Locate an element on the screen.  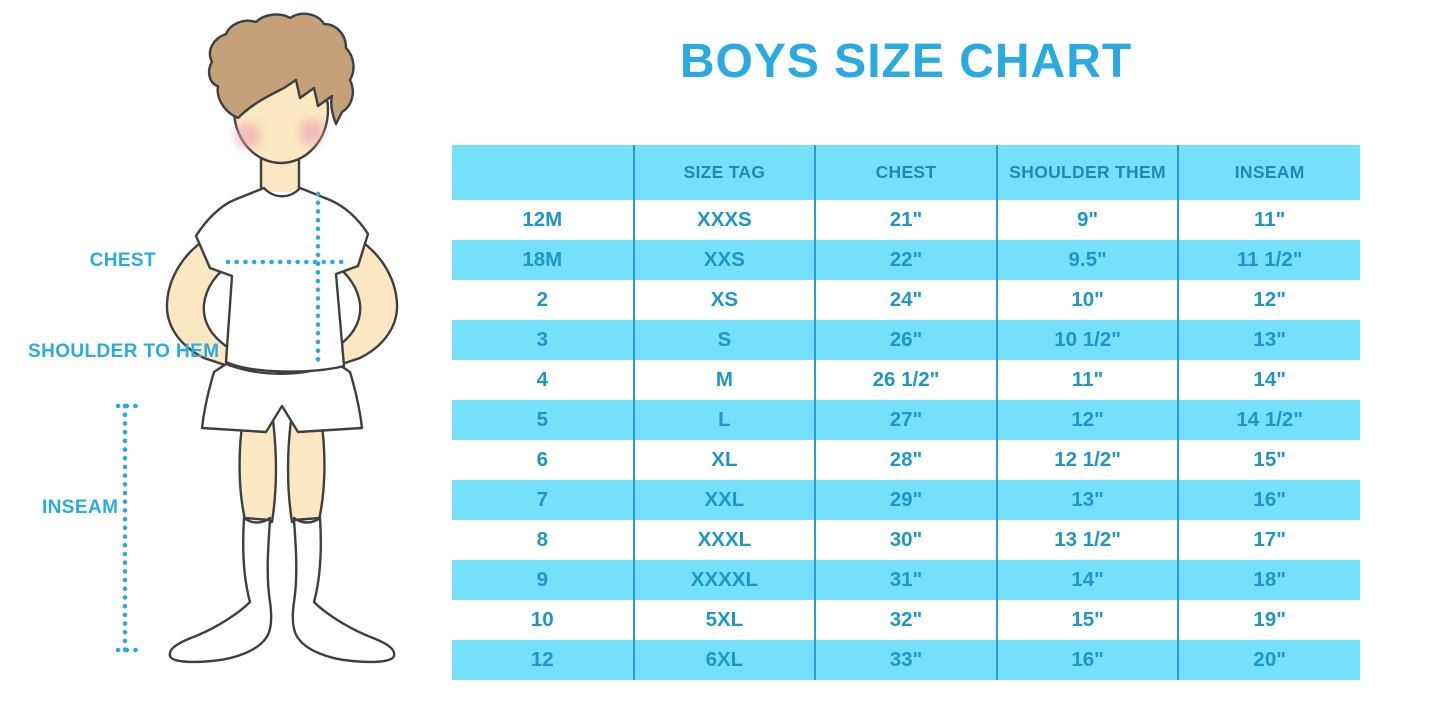
size-table-header-row: SIZE TAG CHEST SHOULDER THEM INSEAM is located at coordinates (906, 172).